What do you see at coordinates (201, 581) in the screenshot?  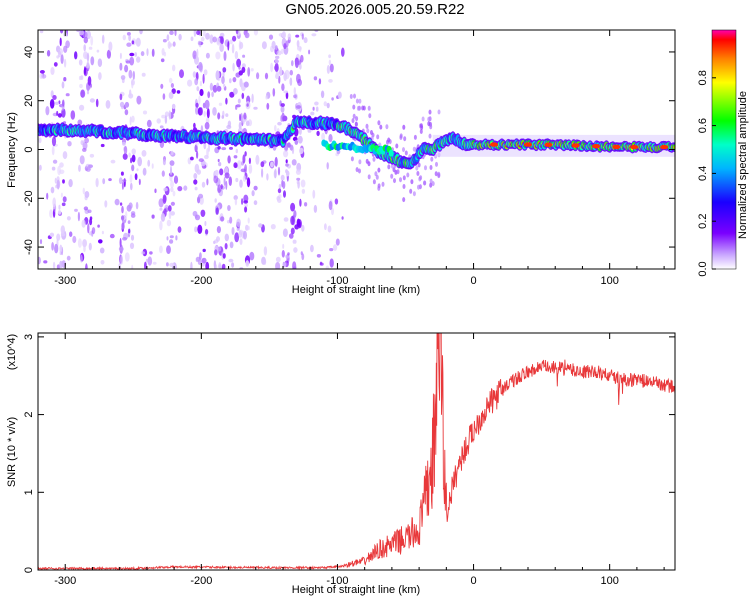 I see `x-tick-label: -200` at bounding box center [201, 581].